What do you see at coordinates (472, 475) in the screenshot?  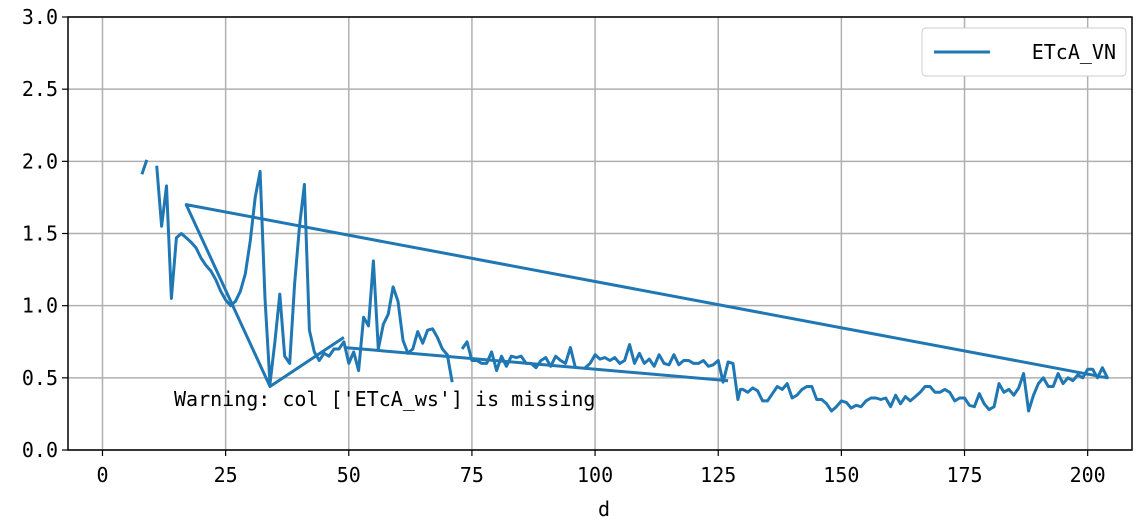 I see `x-tick-label: 75` at bounding box center [472, 475].